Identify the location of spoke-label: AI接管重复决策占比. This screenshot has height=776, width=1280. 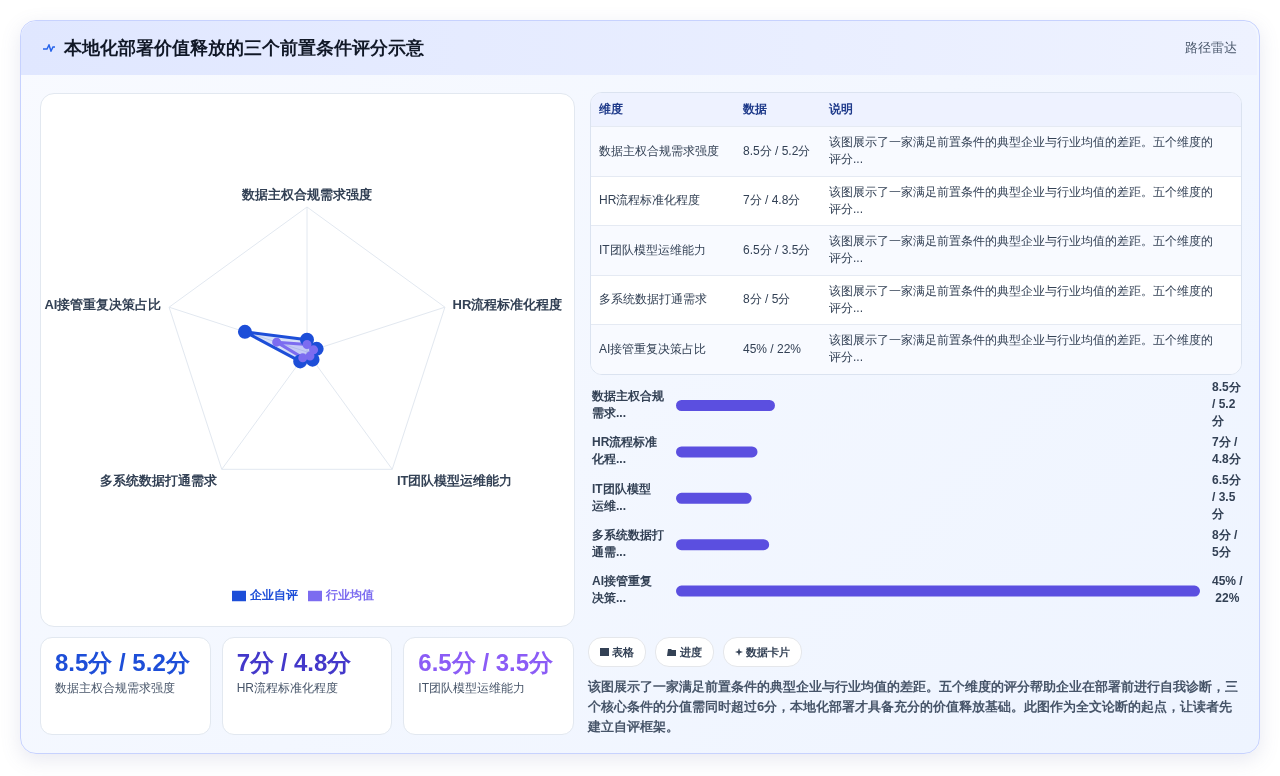
(103, 305).